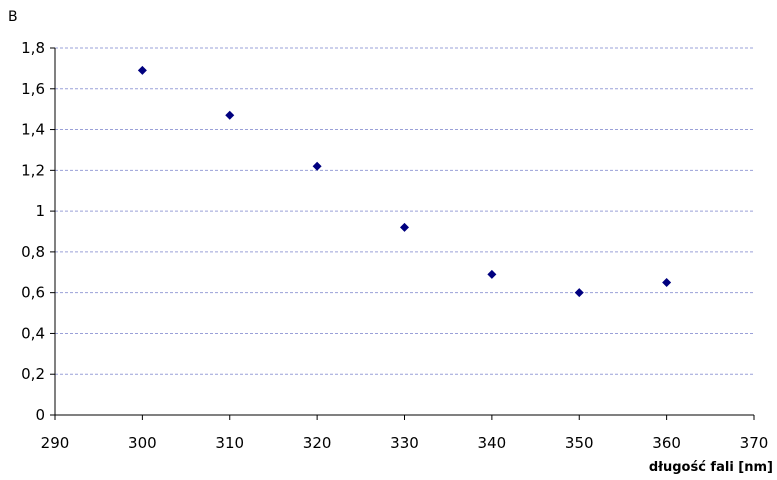  What do you see at coordinates (711, 467) in the screenshot?
I see `x-axis-label: długość fali [nm]` at bounding box center [711, 467].